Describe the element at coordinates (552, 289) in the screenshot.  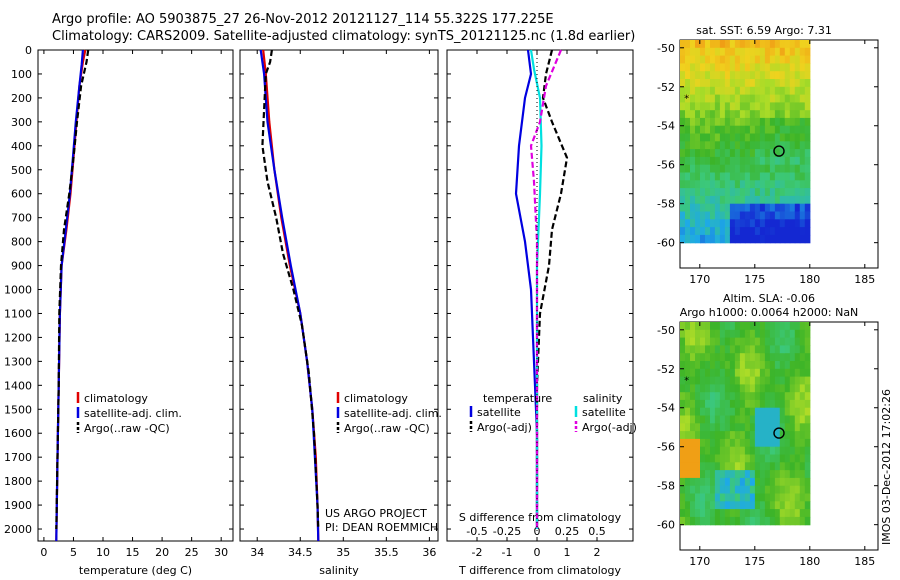
I see `diff-series-line` at that location.